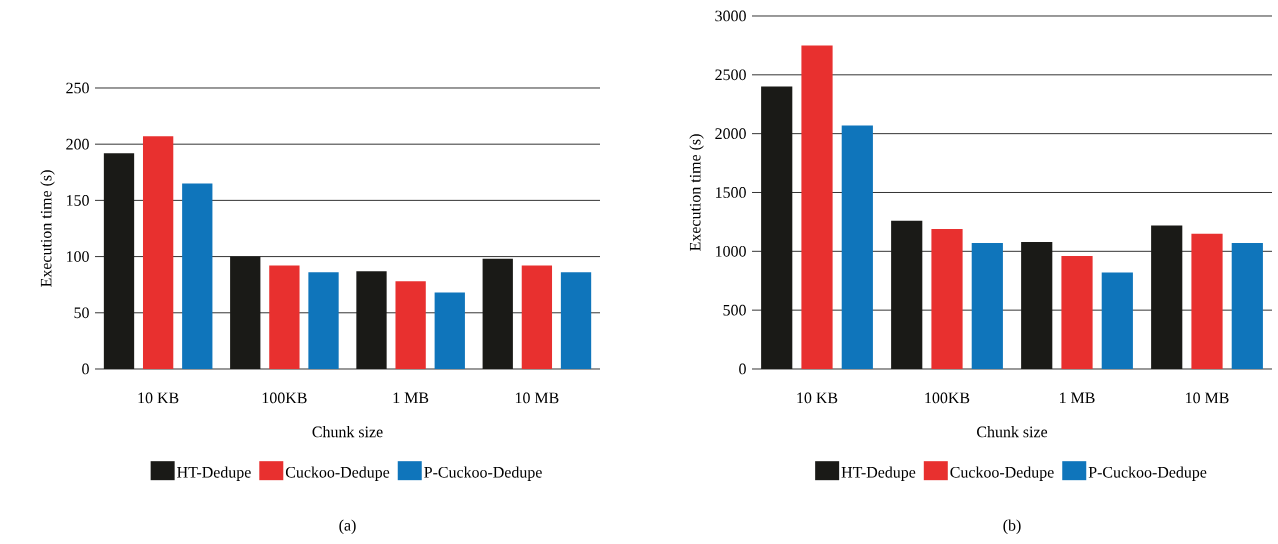 This screenshot has width=1278, height=544. Describe the element at coordinates (730, 16) in the screenshot. I see `y-tick-label: 3000` at that location.